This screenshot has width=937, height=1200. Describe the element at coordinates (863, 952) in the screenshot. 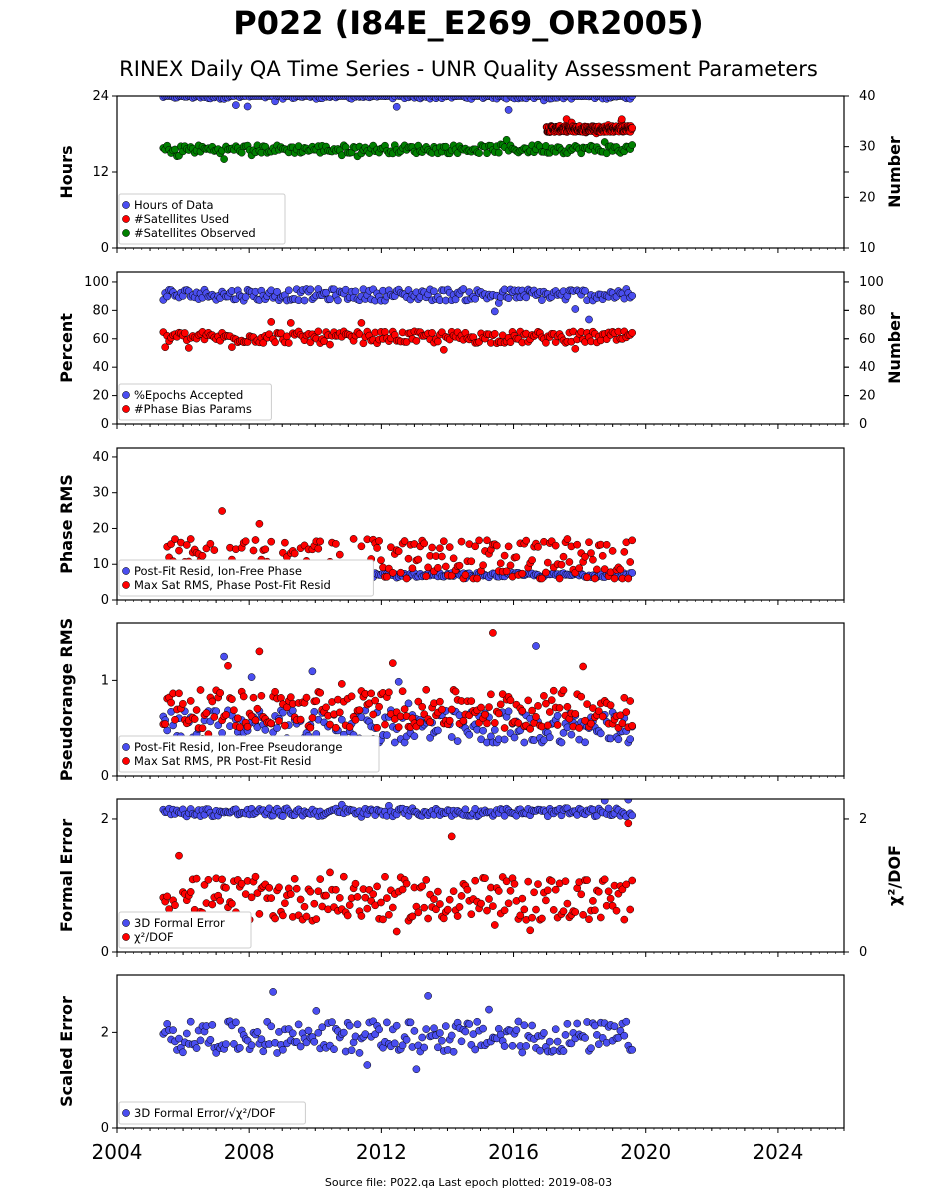

I see `y2-tick-label: 0` at that location.